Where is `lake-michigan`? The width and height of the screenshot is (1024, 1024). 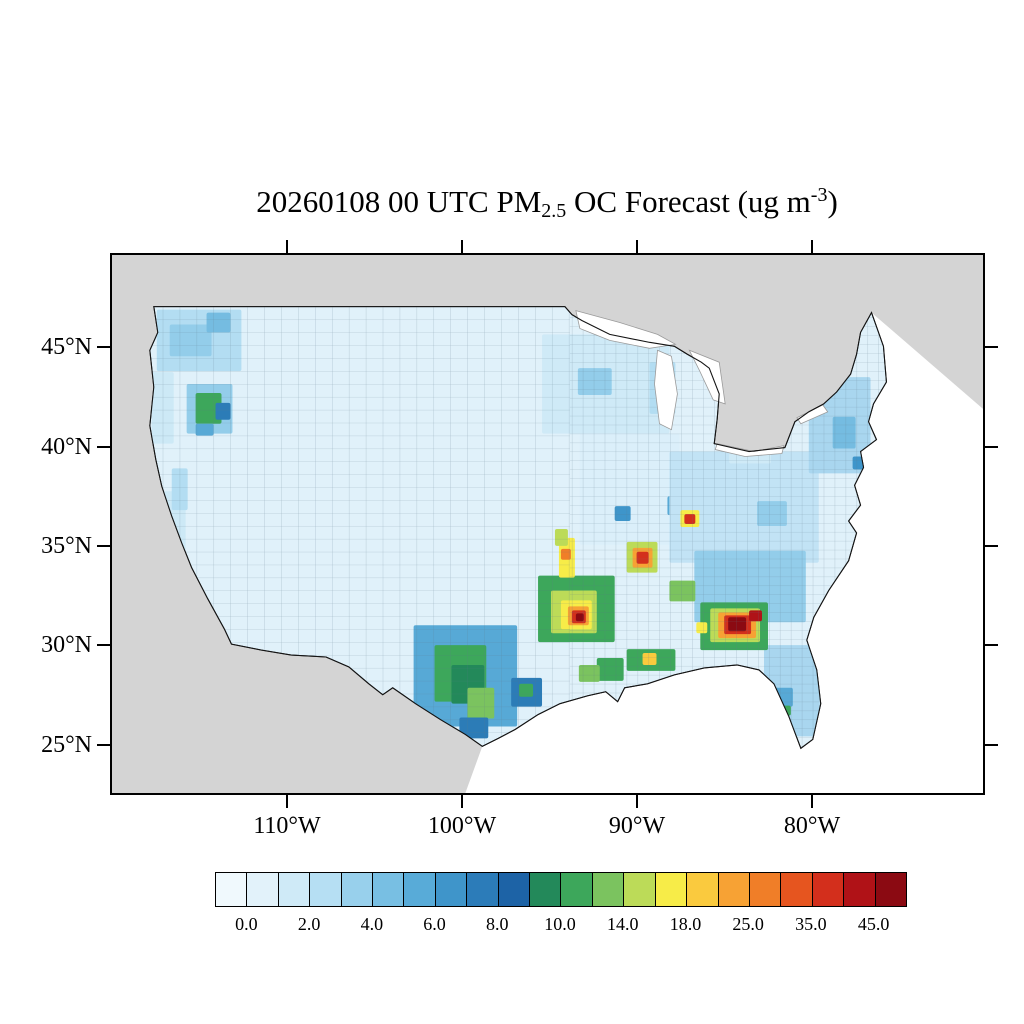
lake-michigan is located at coordinates (666, 390).